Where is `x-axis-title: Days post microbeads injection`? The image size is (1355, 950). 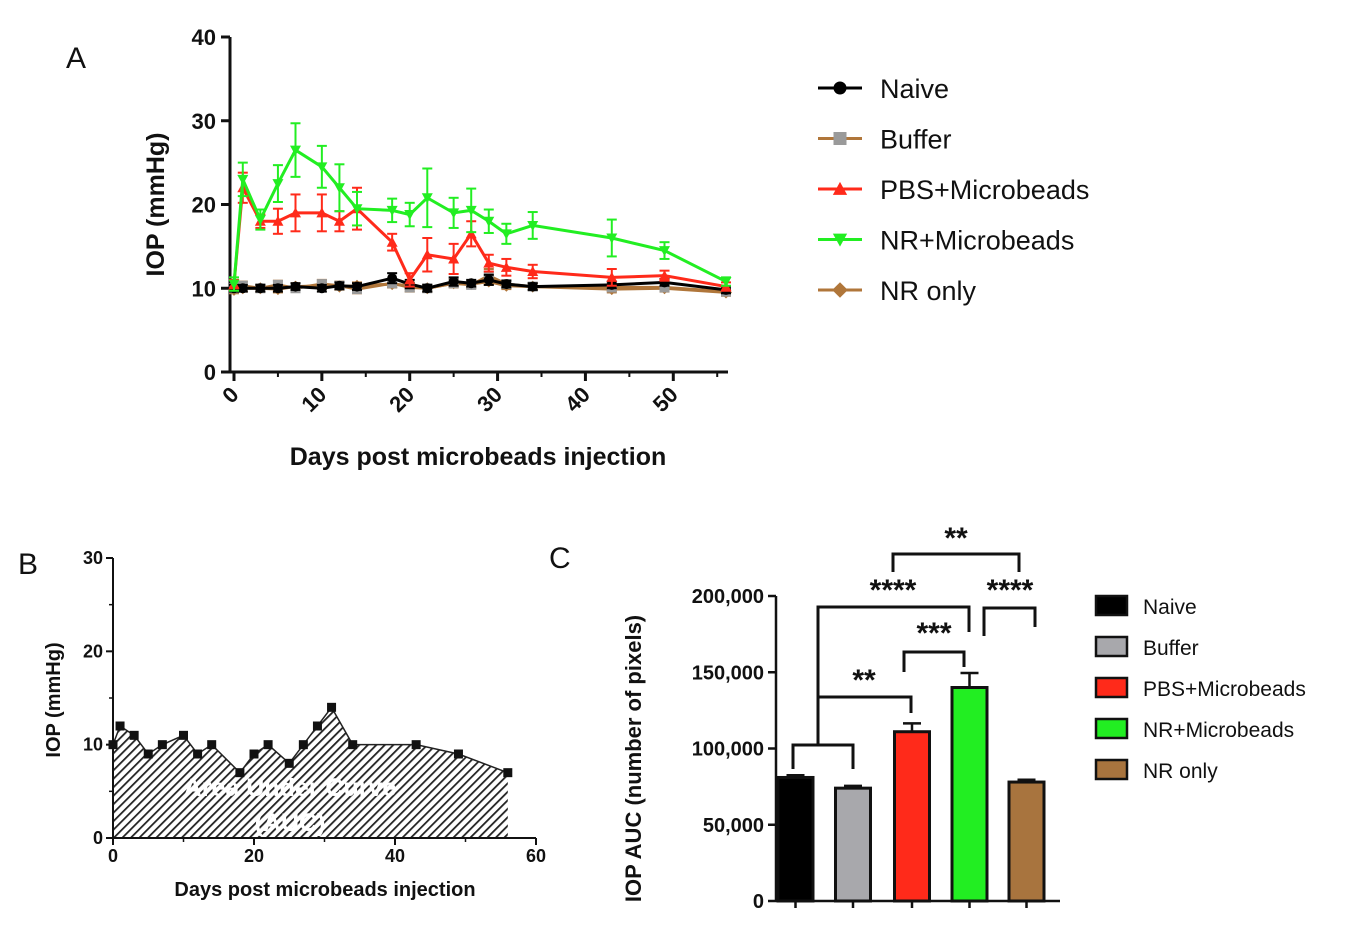
x-axis-title: Days post microbeads injection is located at coordinates (478, 457).